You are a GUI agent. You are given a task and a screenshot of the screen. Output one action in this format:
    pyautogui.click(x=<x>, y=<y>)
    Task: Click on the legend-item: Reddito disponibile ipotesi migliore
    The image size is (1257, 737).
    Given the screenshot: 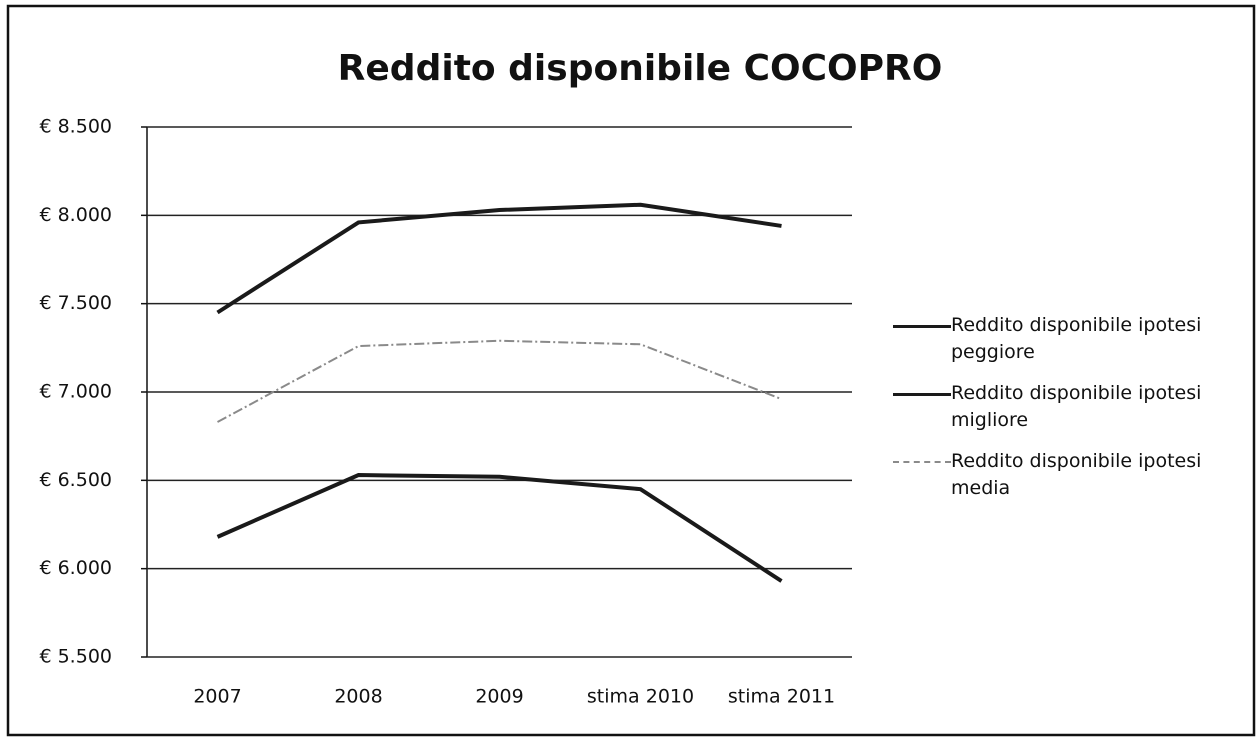 What is the action you would take?
    pyautogui.click(x=1073, y=407)
    